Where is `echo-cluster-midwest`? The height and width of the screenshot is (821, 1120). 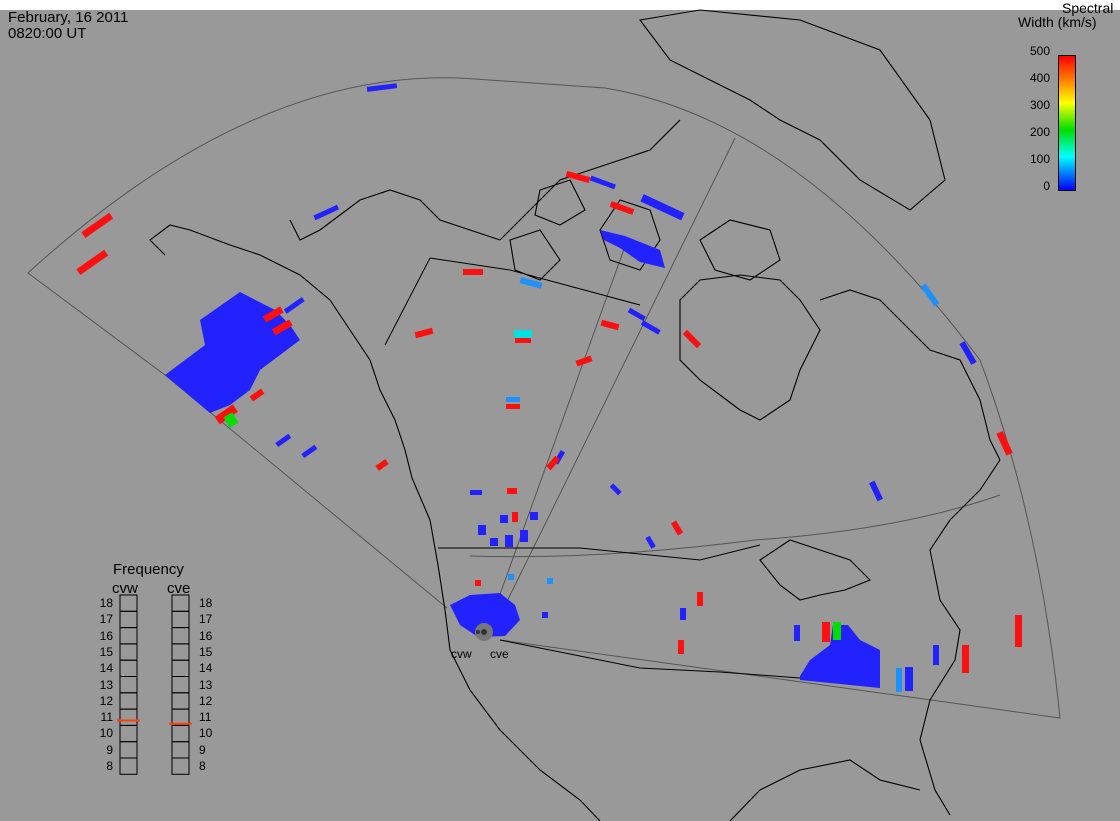
echo-cluster-midwest is located at coordinates (840, 656).